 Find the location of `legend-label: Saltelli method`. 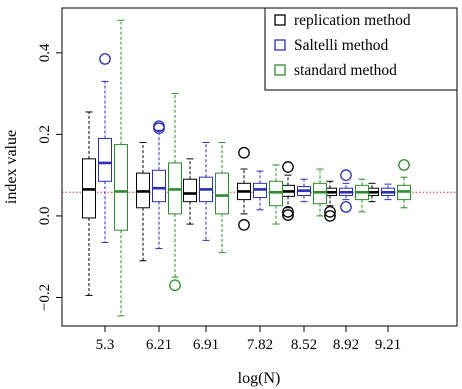

legend-label: Saltelli method is located at coordinates (341, 45).